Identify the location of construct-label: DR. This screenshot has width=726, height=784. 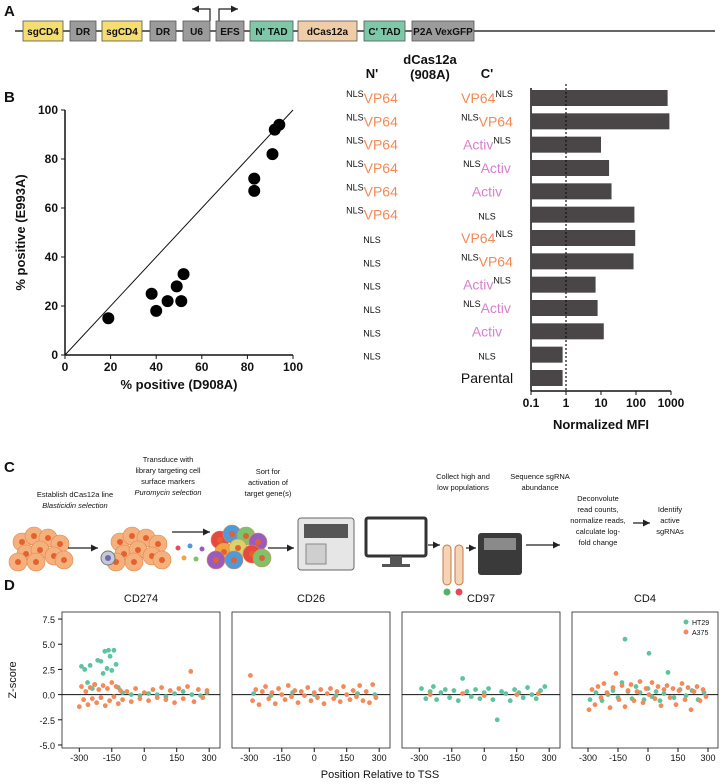
(163, 32).